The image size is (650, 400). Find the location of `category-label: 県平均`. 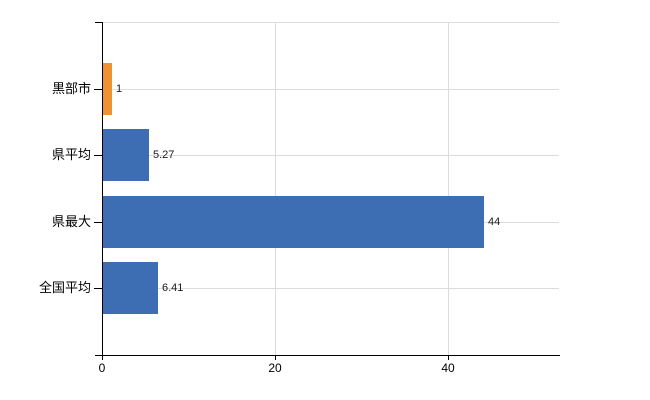

category-label: 県平均 is located at coordinates (71, 154).